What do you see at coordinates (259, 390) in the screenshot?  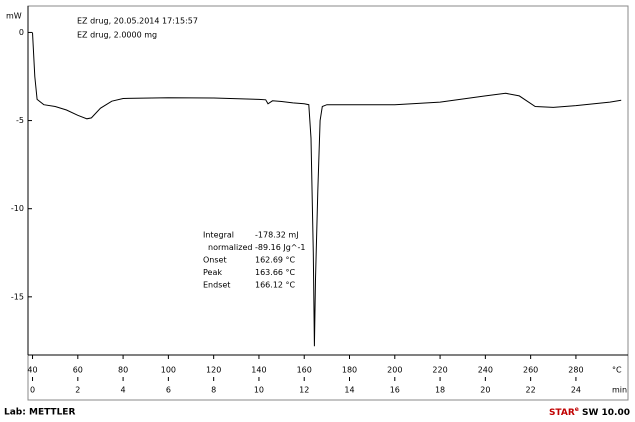 I see `x2-tick-label: 10` at bounding box center [259, 390].